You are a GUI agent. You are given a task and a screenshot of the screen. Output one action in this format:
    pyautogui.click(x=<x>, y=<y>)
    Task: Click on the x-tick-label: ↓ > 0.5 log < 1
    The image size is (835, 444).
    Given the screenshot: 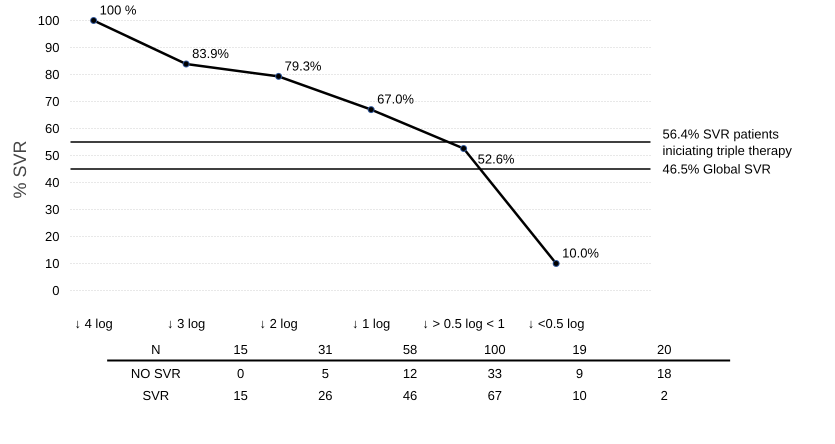 What is the action you would take?
    pyautogui.click(x=463, y=323)
    